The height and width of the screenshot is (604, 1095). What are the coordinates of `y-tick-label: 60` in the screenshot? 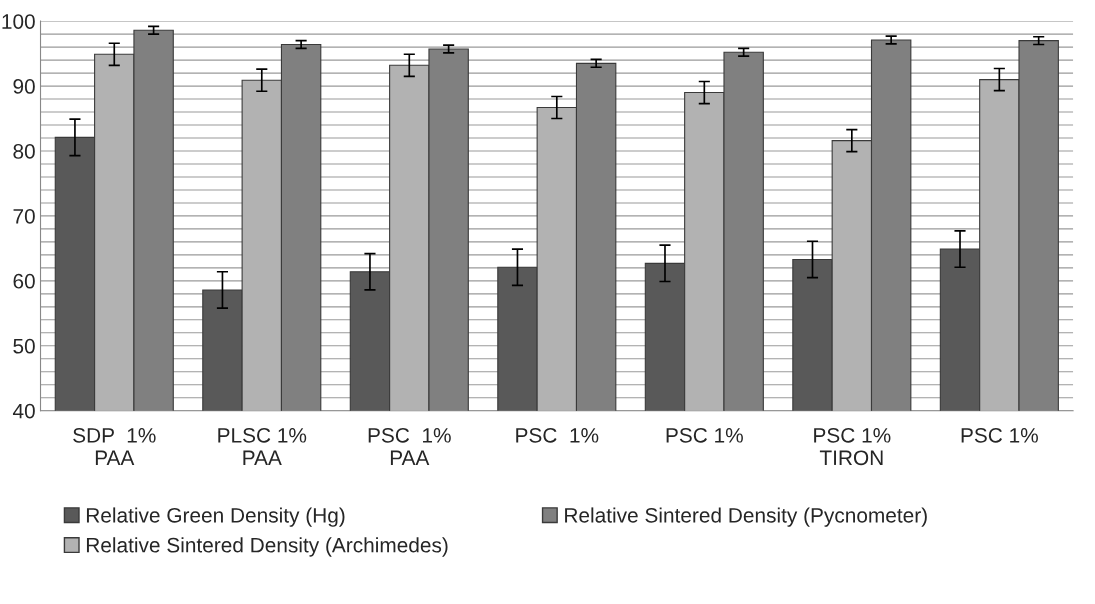 It's located at (24, 281).